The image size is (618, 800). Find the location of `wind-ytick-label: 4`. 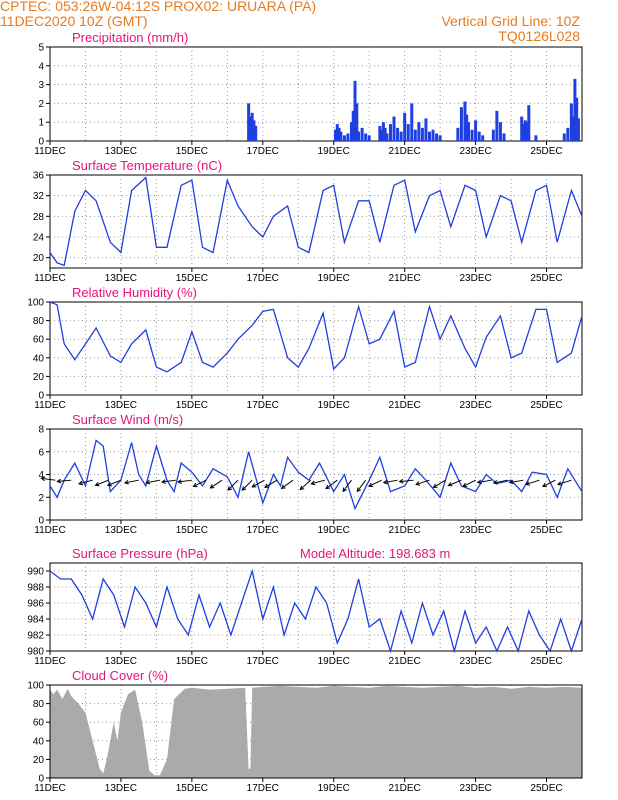

wind-ytick-label: 4 is located at coordinates (41, 475).